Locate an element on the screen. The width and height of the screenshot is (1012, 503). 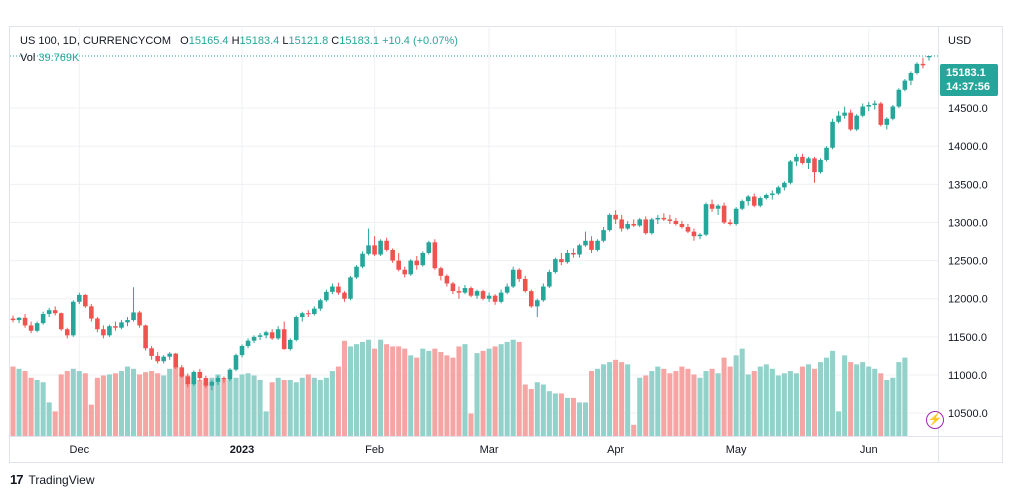
last-price-tag: 15183.1 14:37:56 is located at coordinates (969, 80).